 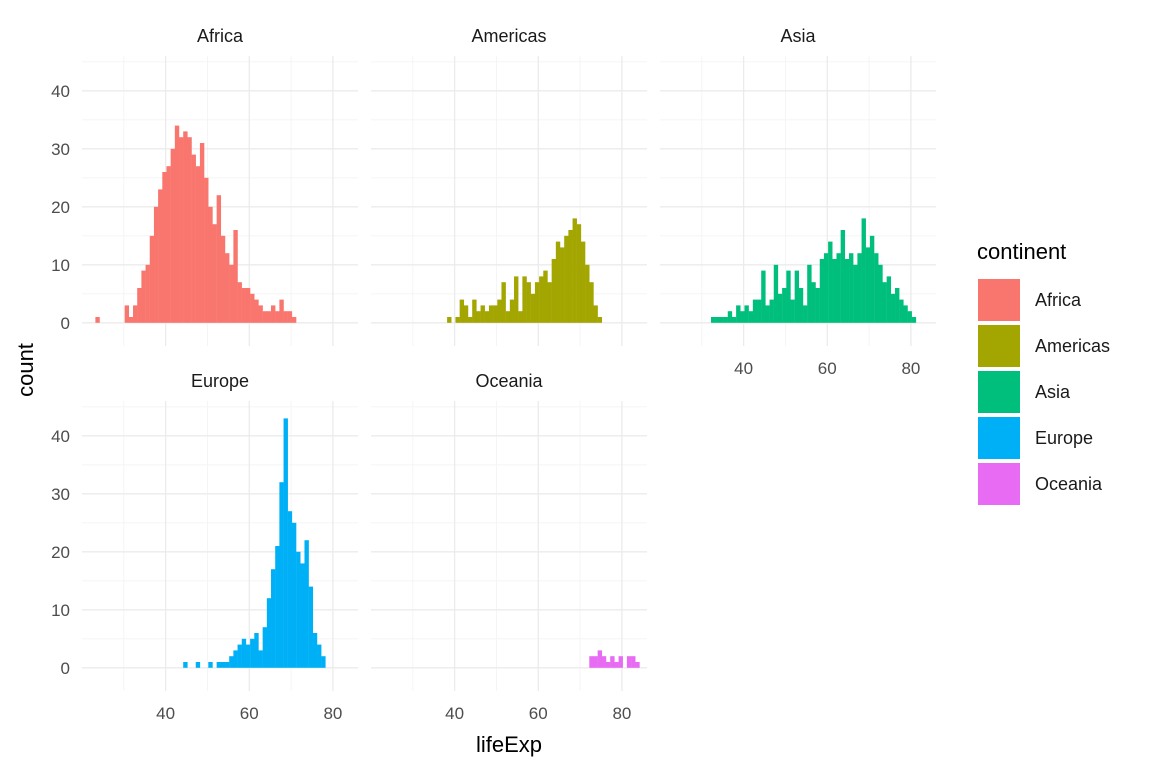 I want to click on y-axis-title: count, so click(x=25, y=370).